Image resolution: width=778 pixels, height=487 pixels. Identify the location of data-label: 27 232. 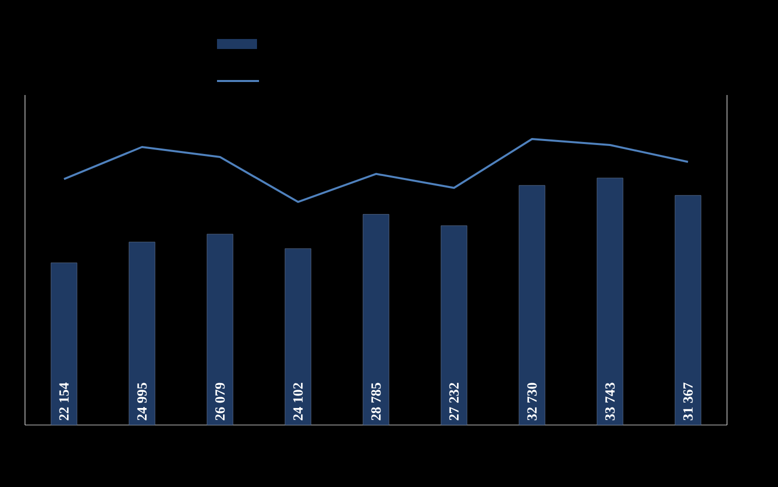
(454, 401).